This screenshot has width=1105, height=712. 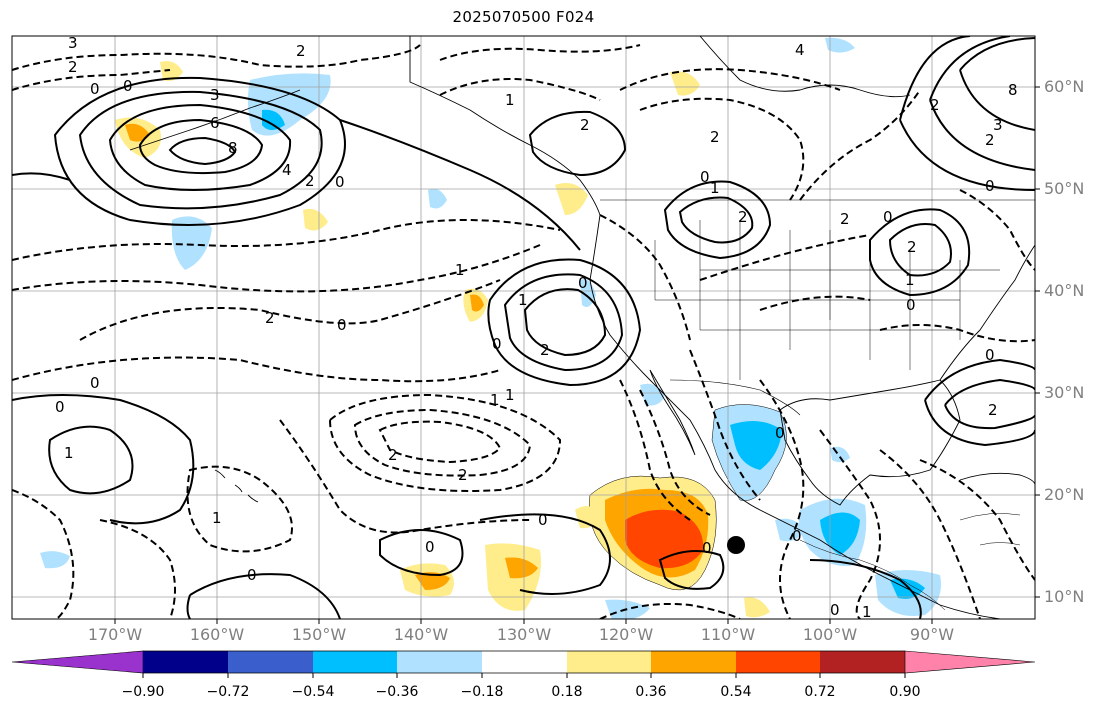 I want to click on coastline-alaska, so click(x=505, y=126).